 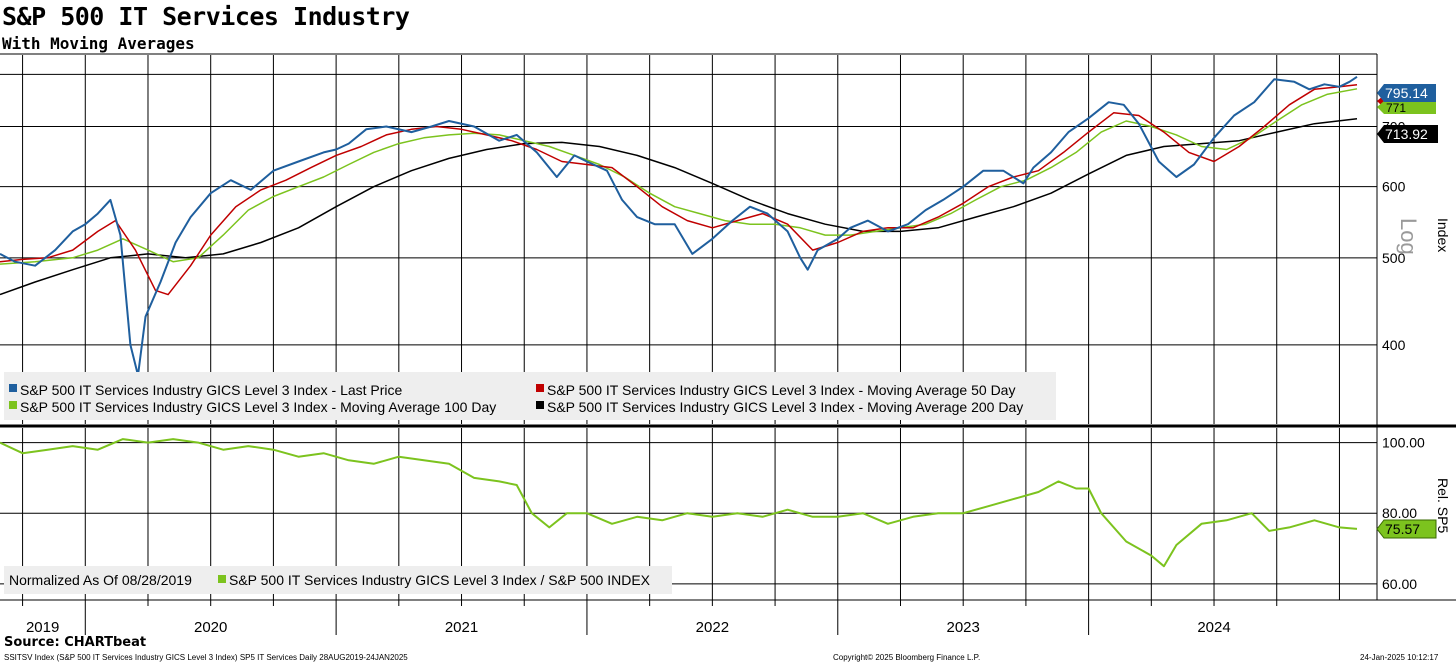 I want to click on year-labels: 2019 2020 2021 2022 2023 2024, so click(x=650, y=618).